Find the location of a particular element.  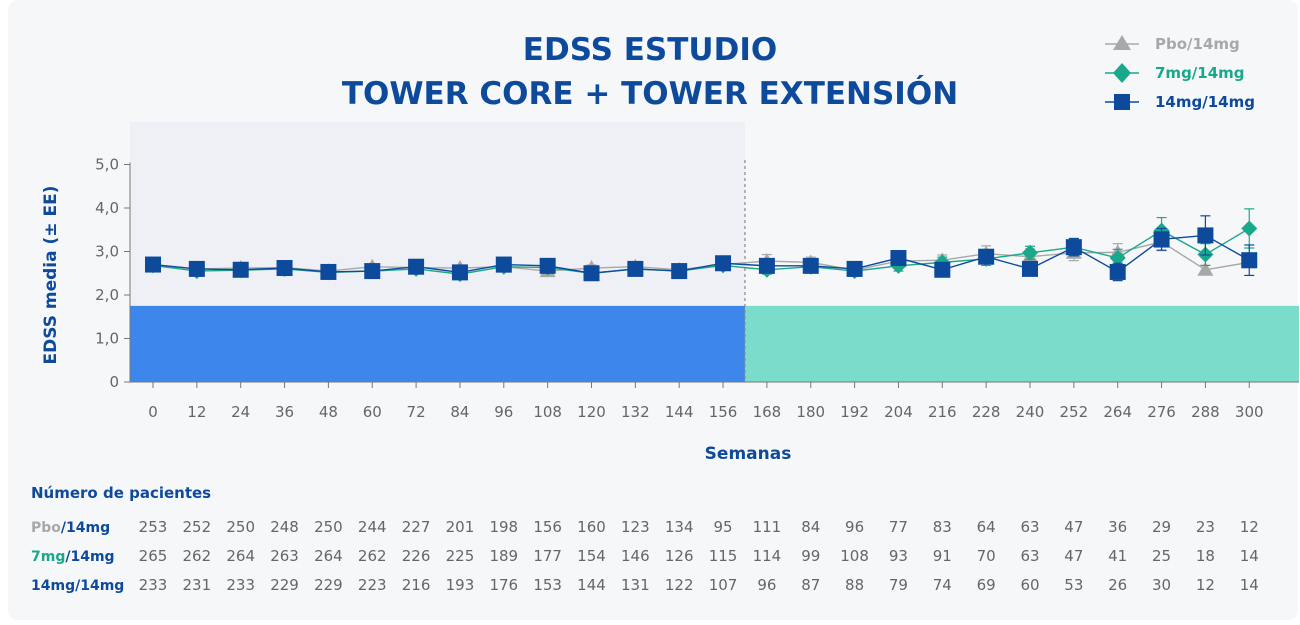

x-tick-label: 288 is located at coordinates (1205, 412).